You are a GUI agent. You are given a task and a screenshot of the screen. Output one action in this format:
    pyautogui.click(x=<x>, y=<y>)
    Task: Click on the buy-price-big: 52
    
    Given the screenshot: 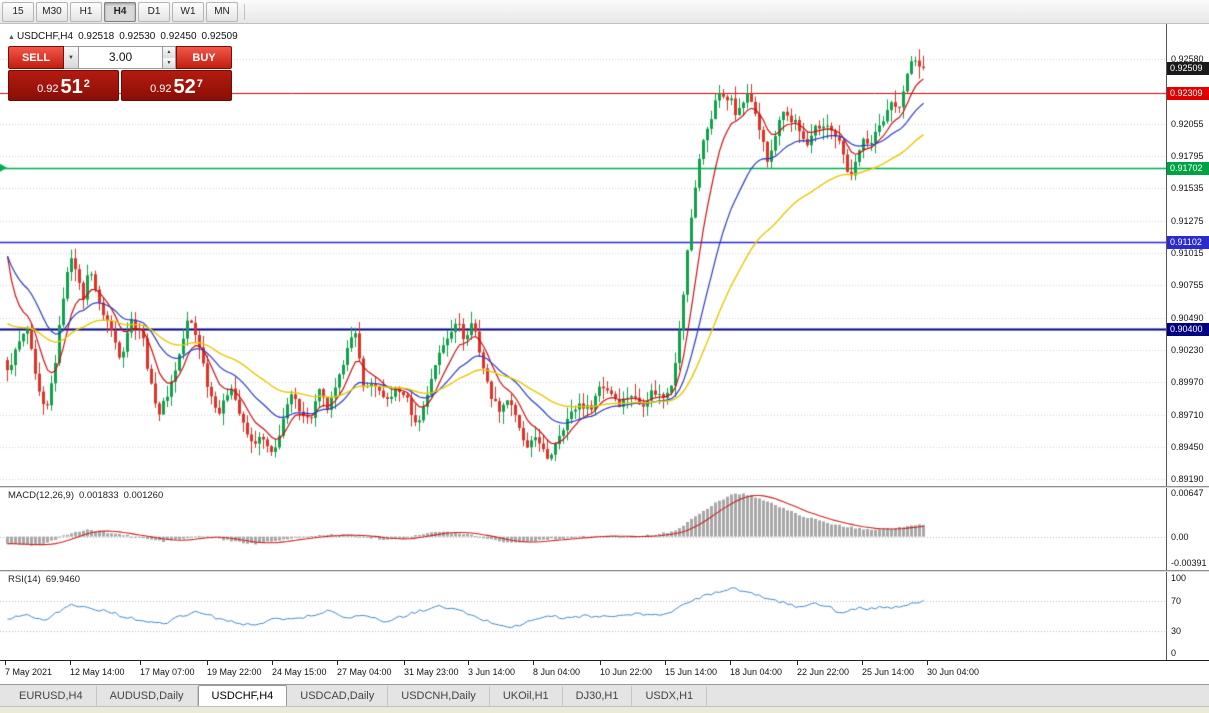 What is the action you would take?
    pyautogui.click(x=184, y=87)
    